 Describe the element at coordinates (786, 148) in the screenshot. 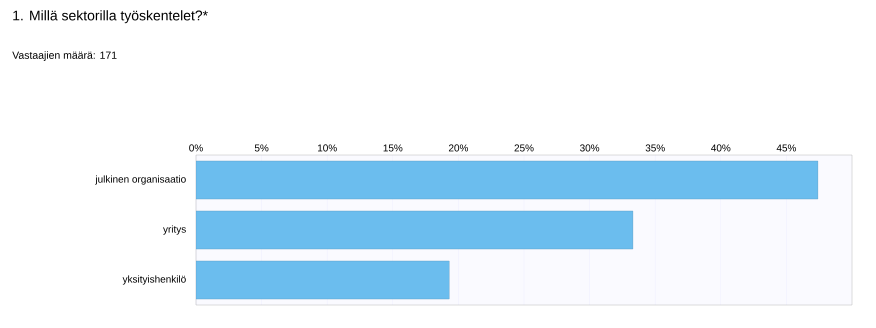

I see `x-tick-label: 45%` at that location.